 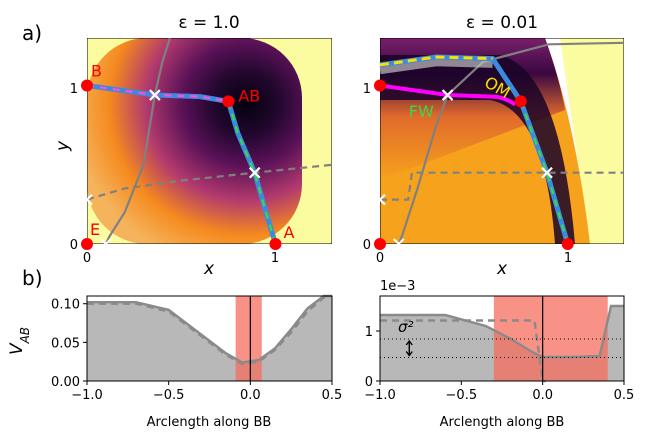 What do you see at coordinates (74, 245) in the screenshot?
I see `y-tick-0-left: 0` at bounding box center [74, 245].